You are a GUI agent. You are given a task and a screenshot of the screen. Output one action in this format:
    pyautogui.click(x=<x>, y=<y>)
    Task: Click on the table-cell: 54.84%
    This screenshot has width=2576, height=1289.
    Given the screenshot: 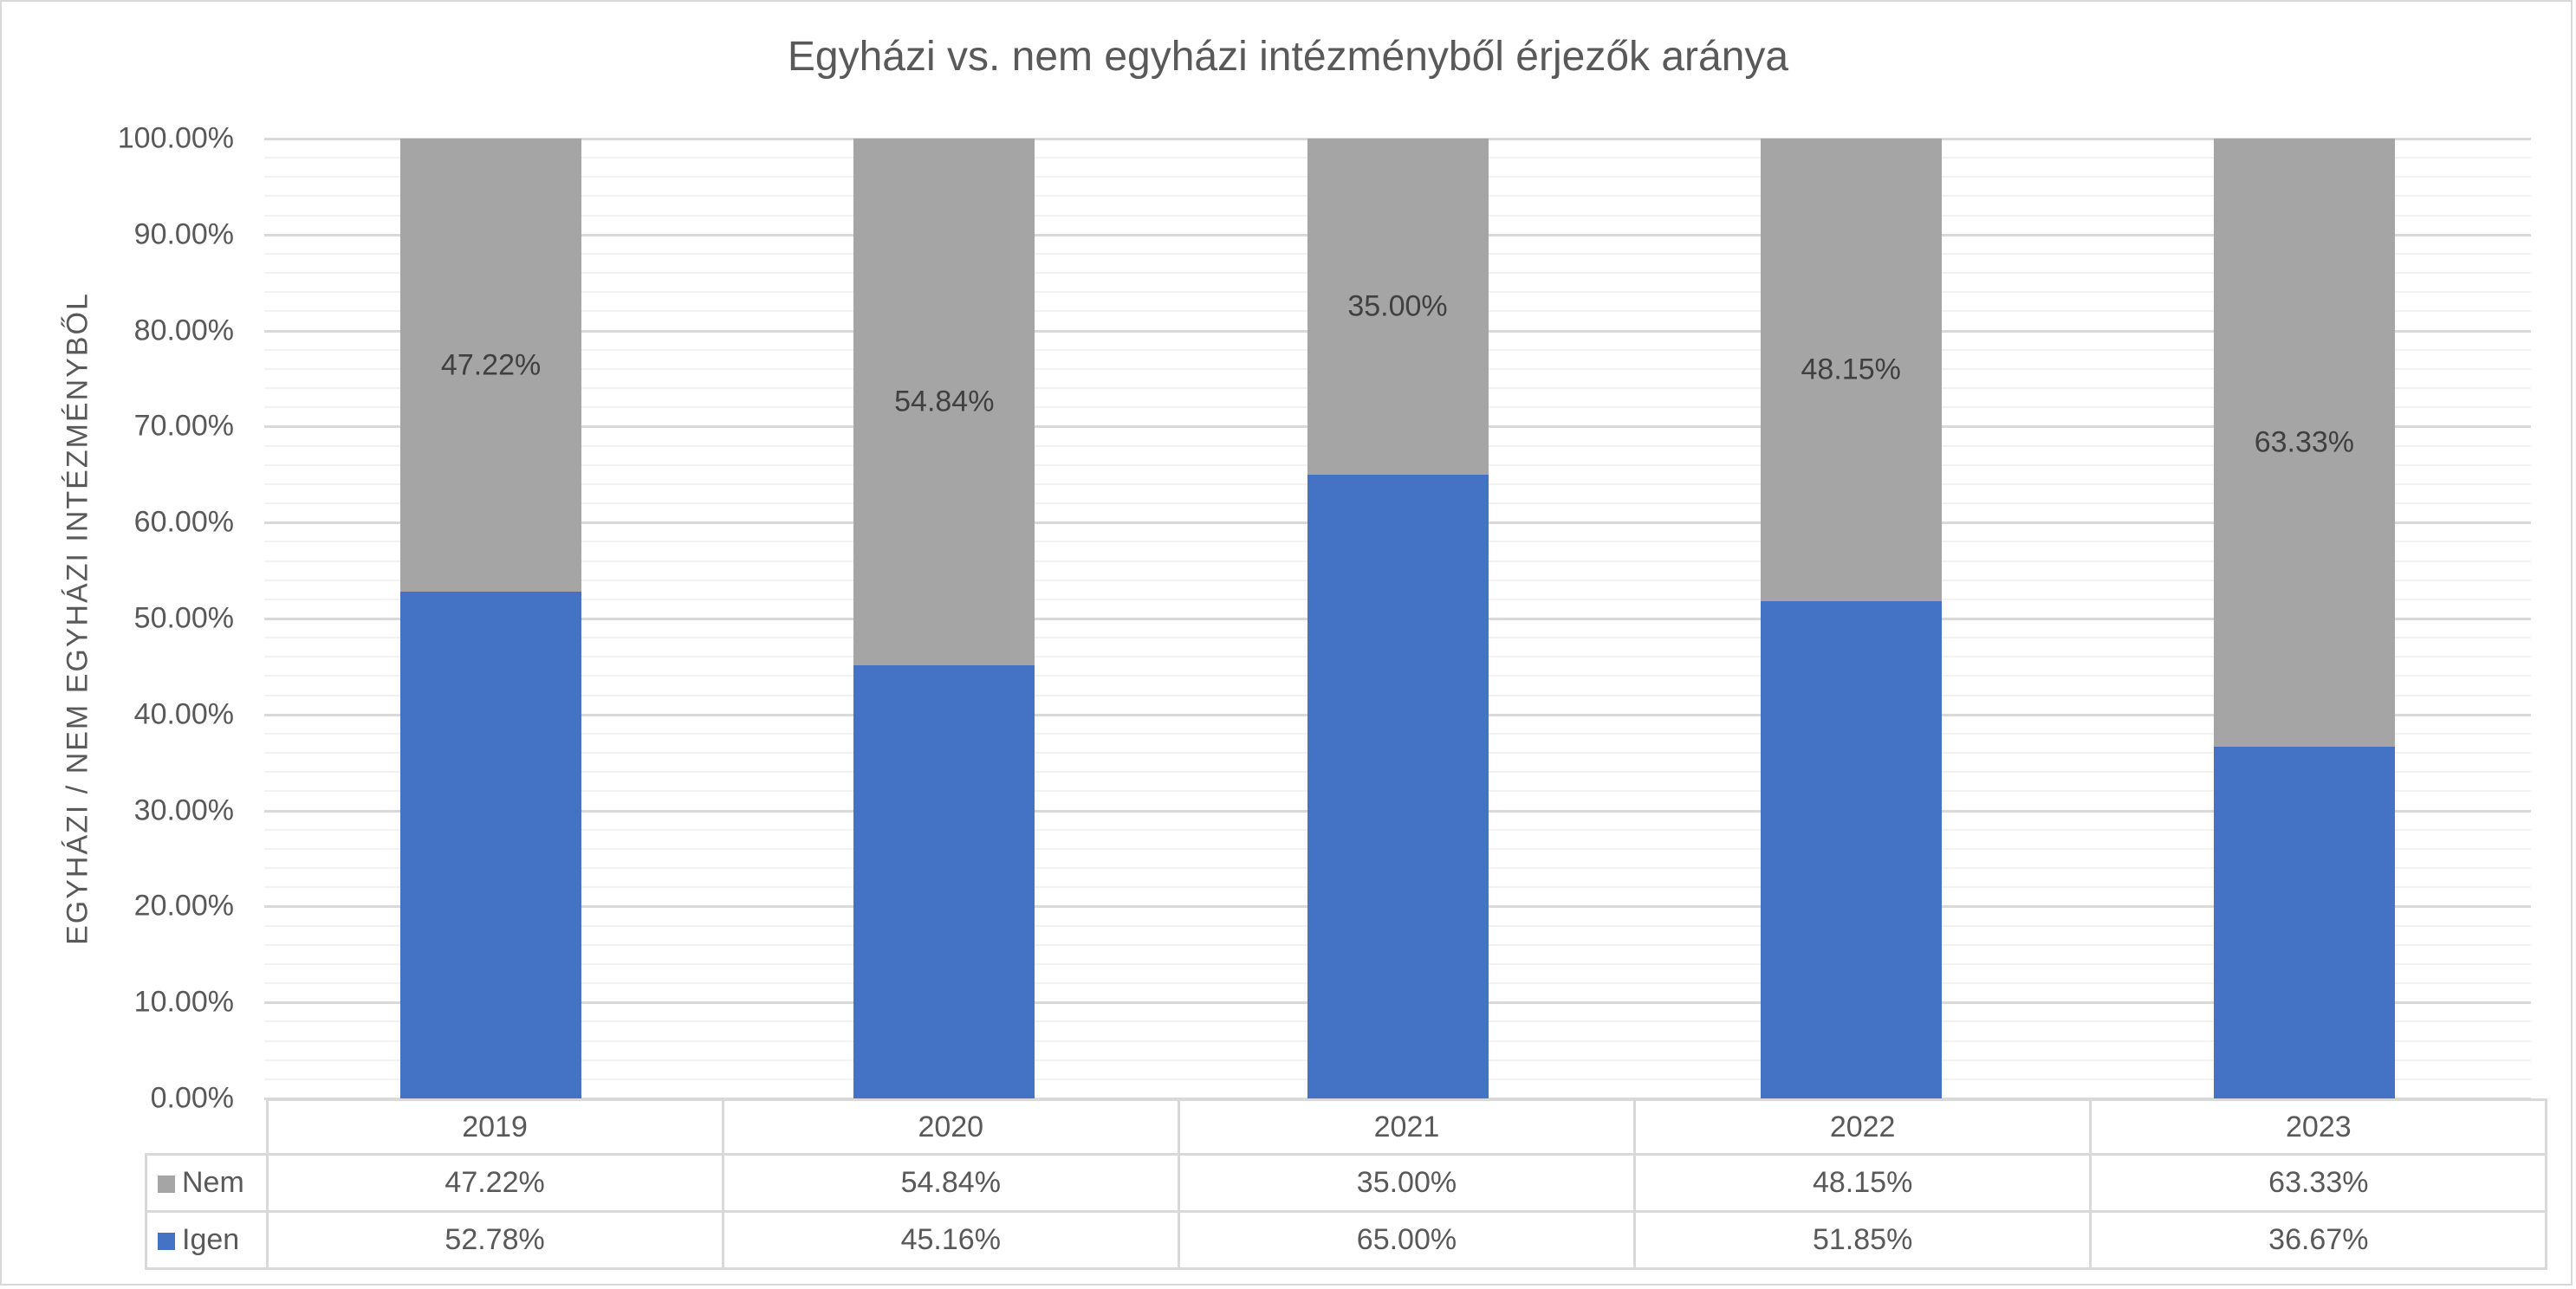 What is the action you would take?
    pyautogui.click(x=950, y=1183)
    